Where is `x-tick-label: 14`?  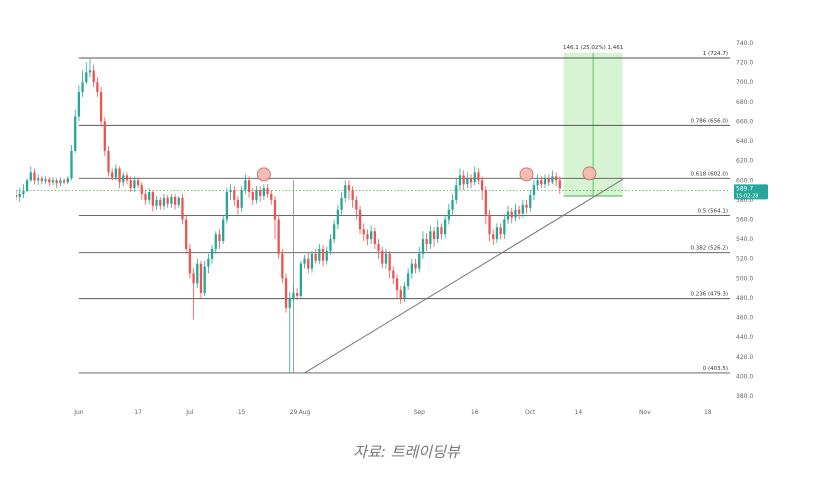
x-tick-label: 14 is located at coordinates (579, 412).